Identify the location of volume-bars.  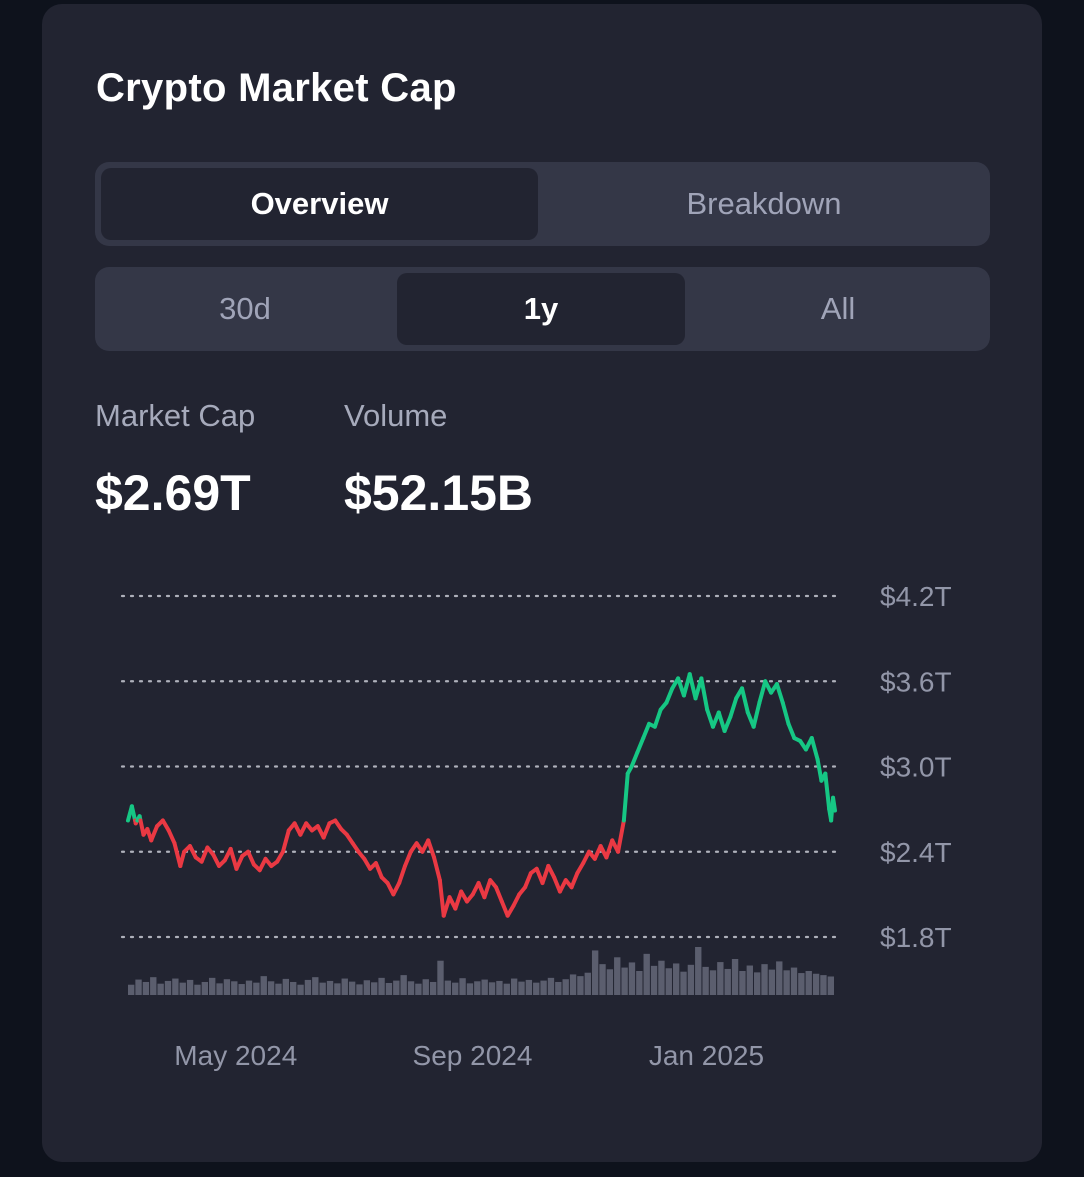
(481, 971).